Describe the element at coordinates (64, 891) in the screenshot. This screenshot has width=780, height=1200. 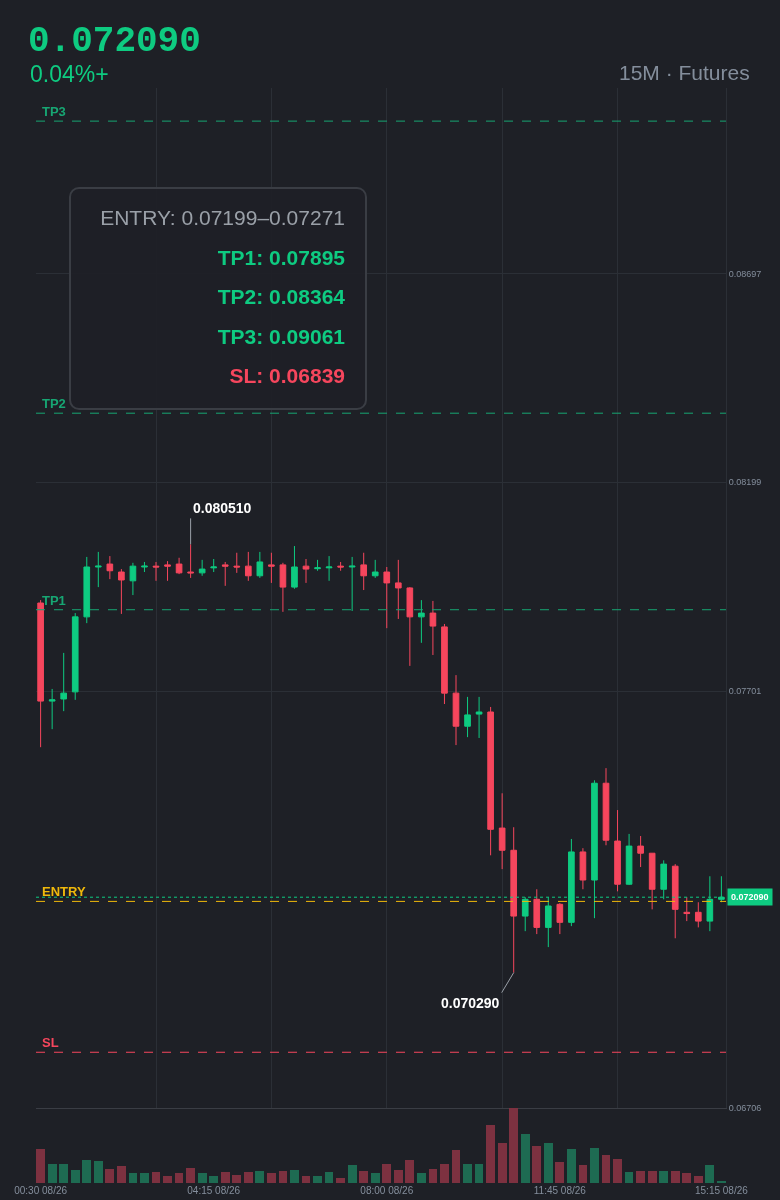
I see `ref-line-label: ENTRY` at that location.